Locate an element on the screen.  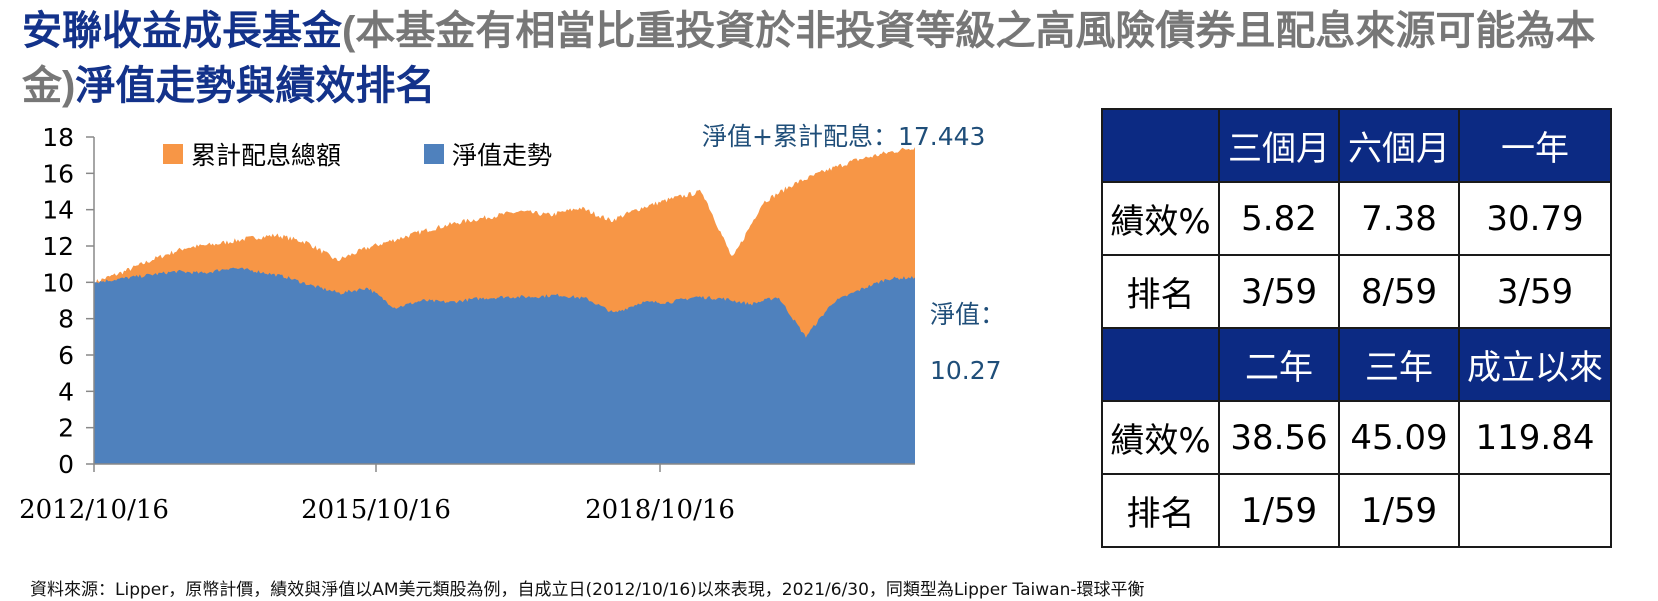
table-header: 一年 is located at coordinates (1535, 145).